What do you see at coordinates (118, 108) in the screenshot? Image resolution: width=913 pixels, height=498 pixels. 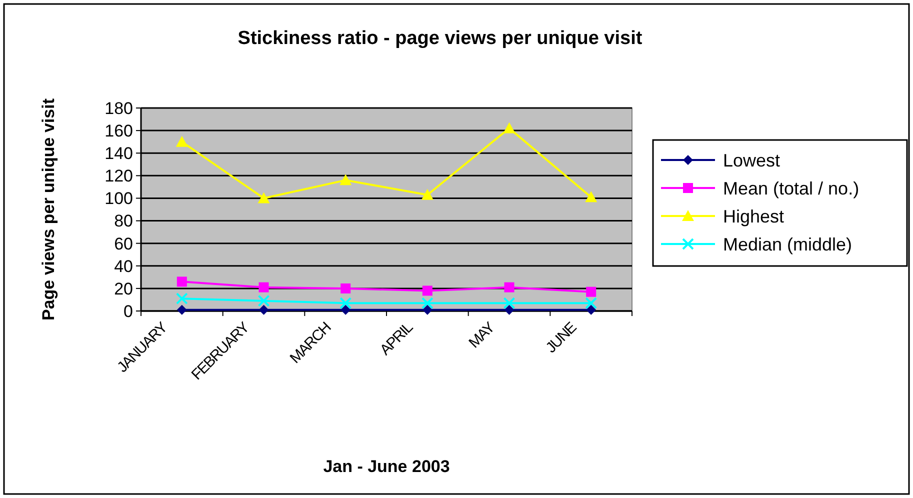 I see `y-tick-label: 180` at bounding box center [118, 108].